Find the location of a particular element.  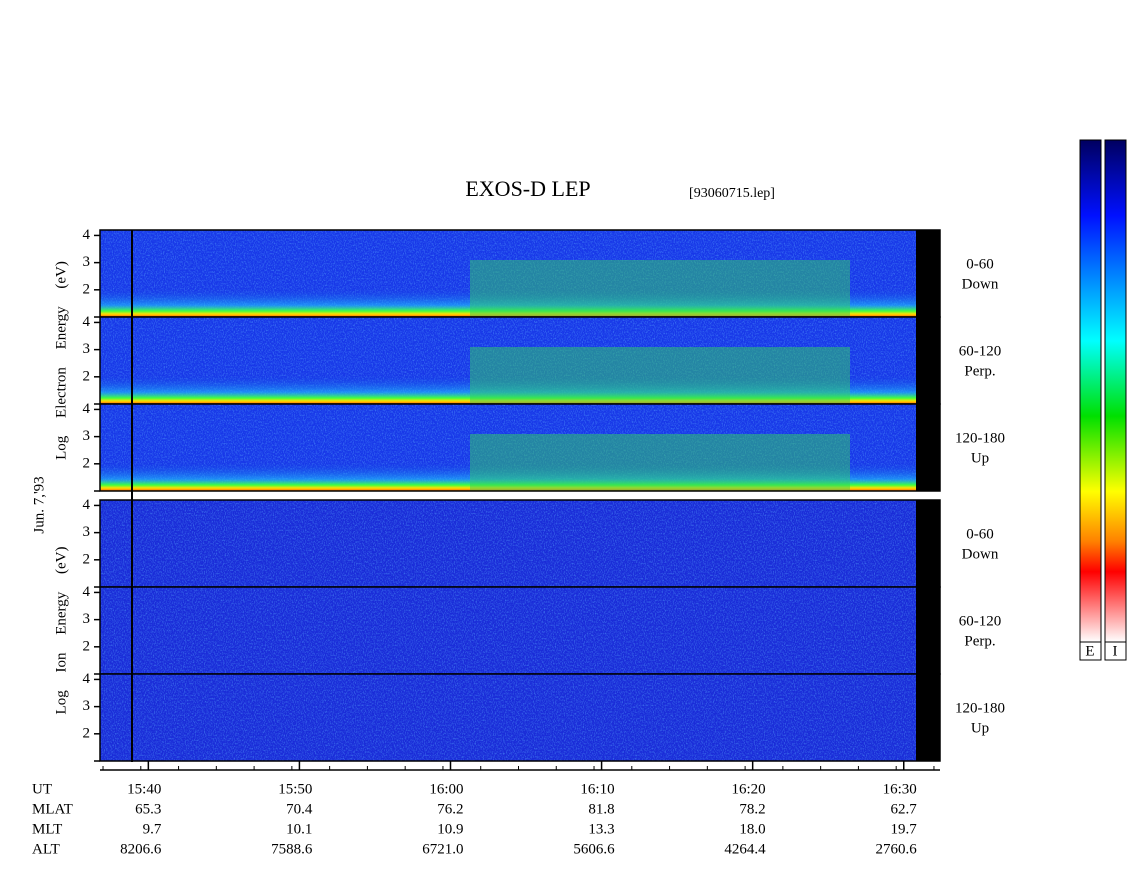

x-tick-label: 16:10 is located at coordinates (597, 789).